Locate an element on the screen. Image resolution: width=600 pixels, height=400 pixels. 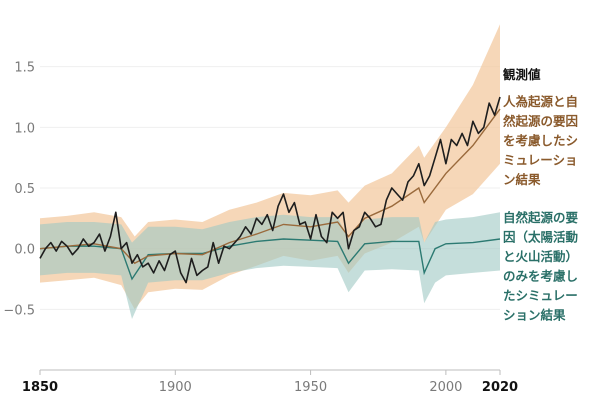
legend-human-natural-text: を考慮したシ is located at coordinates (540, 140).